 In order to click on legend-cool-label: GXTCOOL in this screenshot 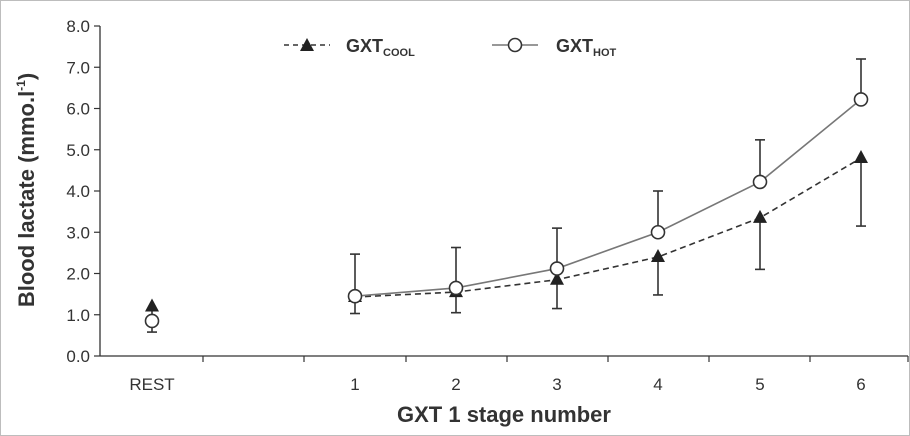, I will do `click(380, 47)`.